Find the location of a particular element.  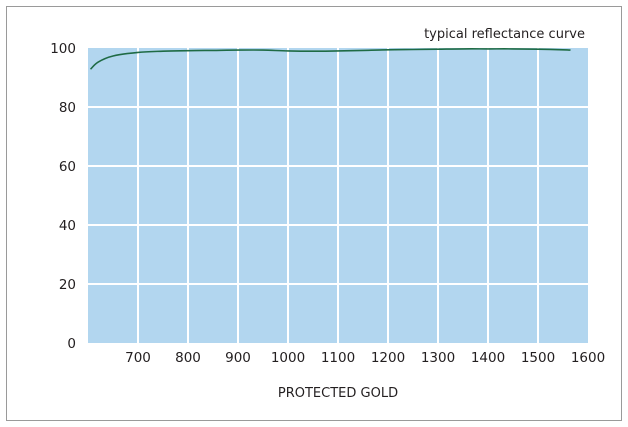

y-tick-label: 100 is located at coordinates (63, 49).